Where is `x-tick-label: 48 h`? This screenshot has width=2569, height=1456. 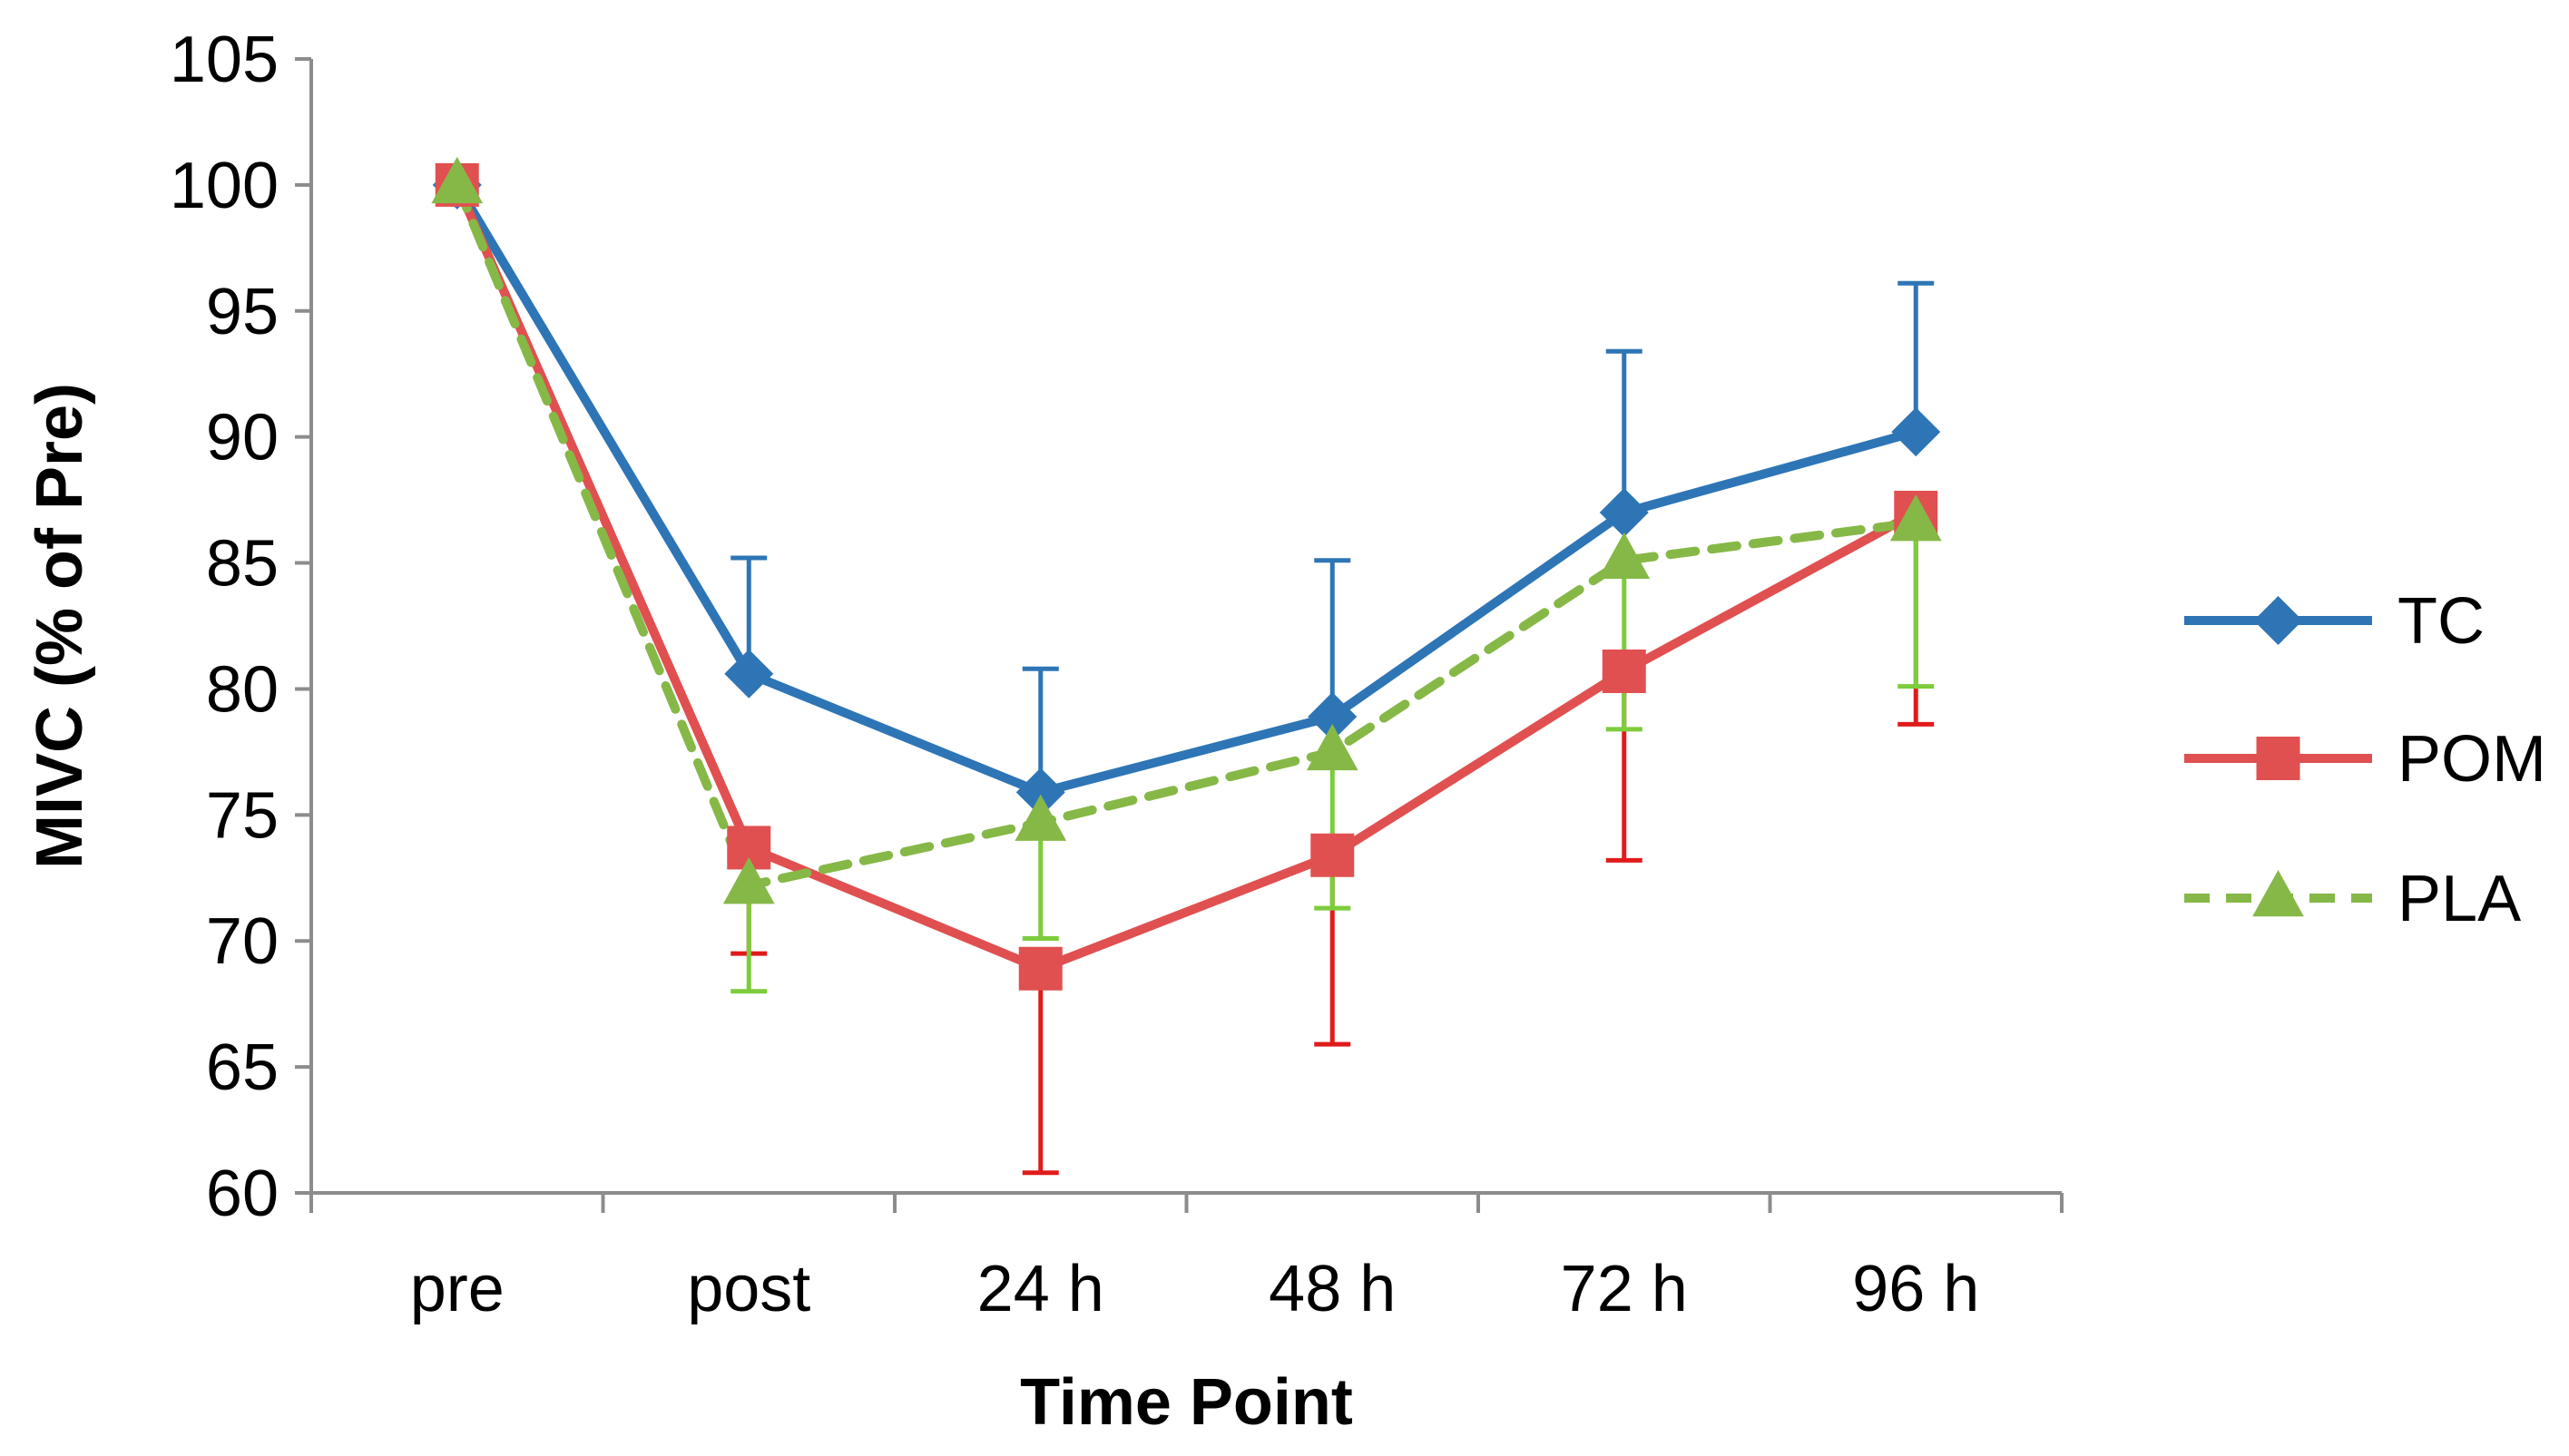
x-tick-label: 48 h is located at coordinates (1332, 1289).